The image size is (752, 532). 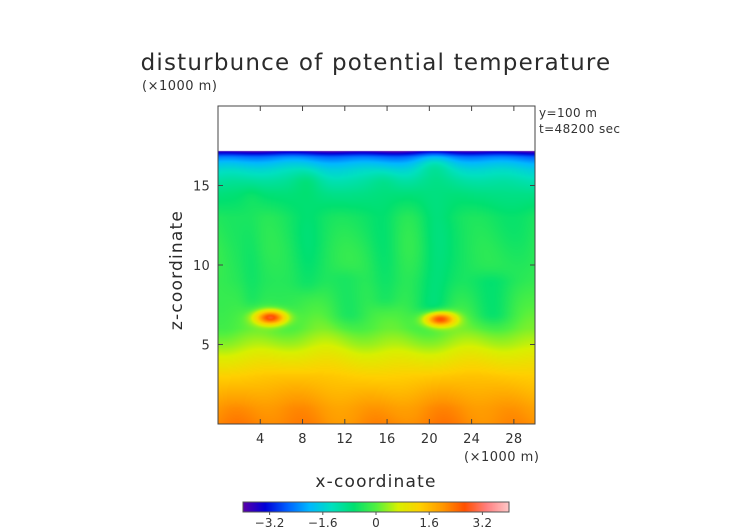 I want to click on y-unit-label: (×1000 m), so click(x=179, y=86).